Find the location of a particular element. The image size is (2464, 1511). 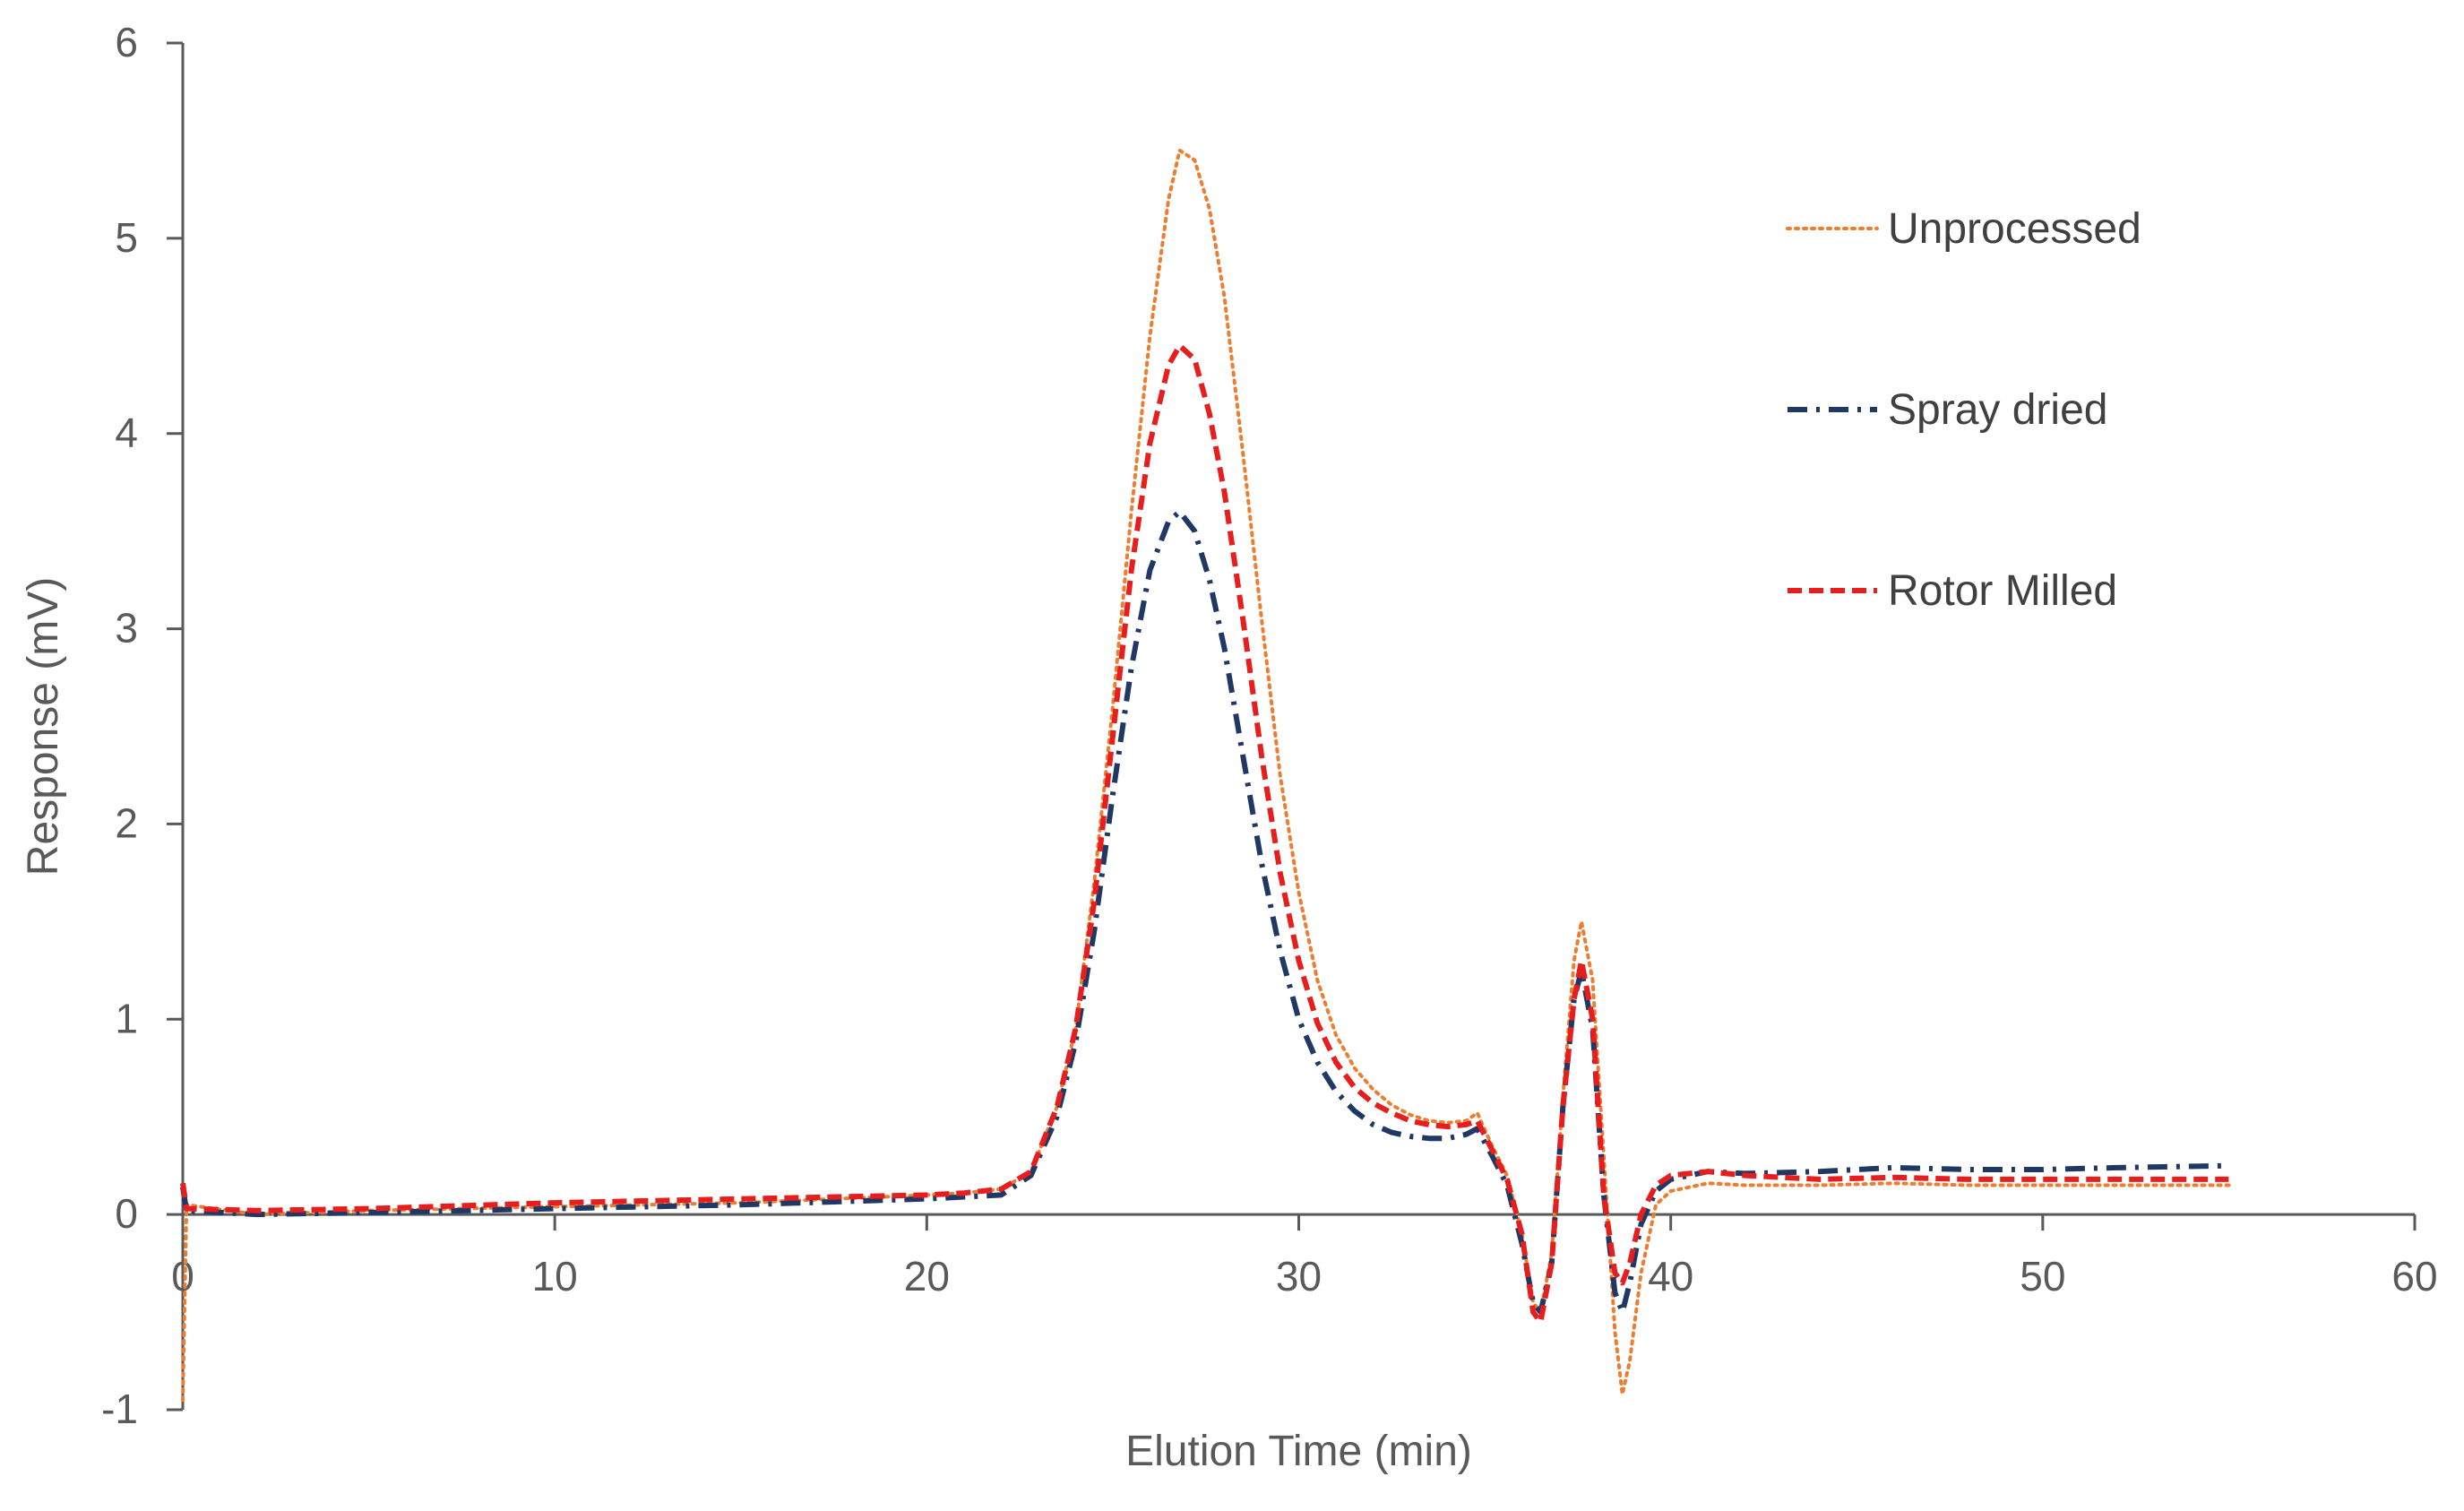

y-tick-label: 3 is located at coordinates (127, 628).